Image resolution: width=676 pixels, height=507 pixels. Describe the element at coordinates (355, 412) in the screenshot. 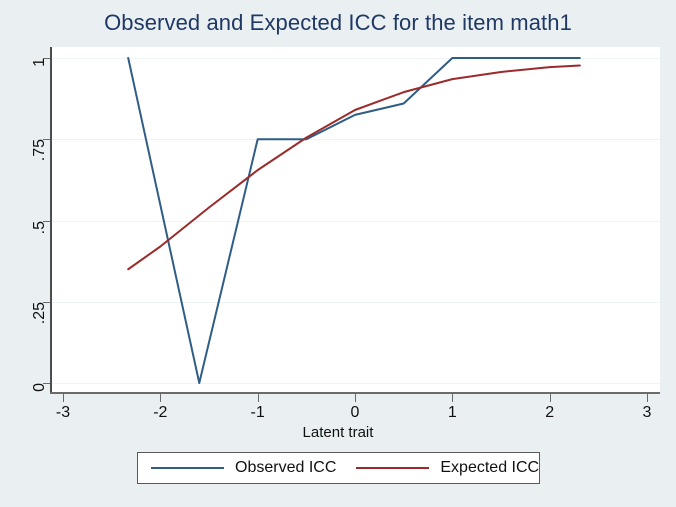

I see `x-axis-tick-label: 0` at that location.